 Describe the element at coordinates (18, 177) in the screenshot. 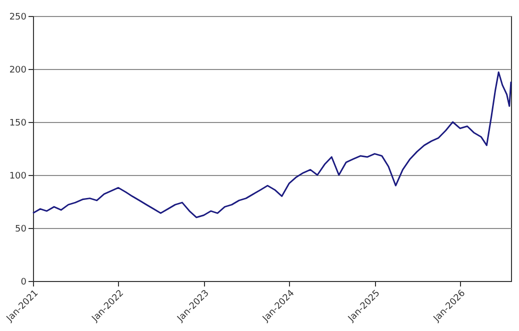

I see `y-tick-label: 100` at that location.